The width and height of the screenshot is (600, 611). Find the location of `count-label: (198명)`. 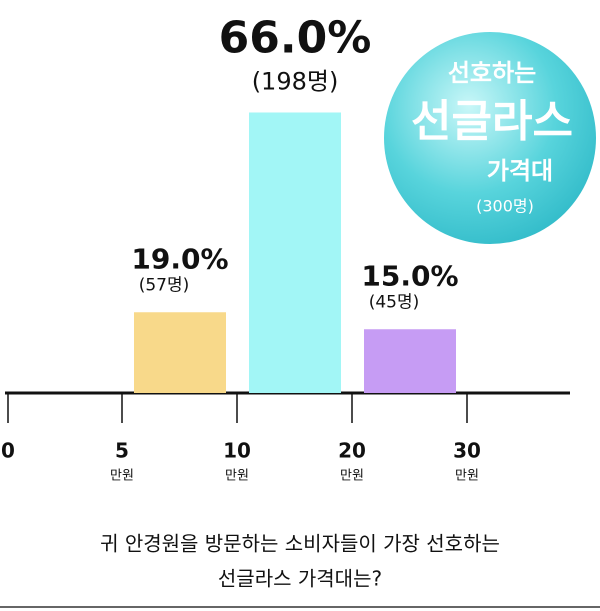

count-label: (198명) is located at coordinates (295, 82).